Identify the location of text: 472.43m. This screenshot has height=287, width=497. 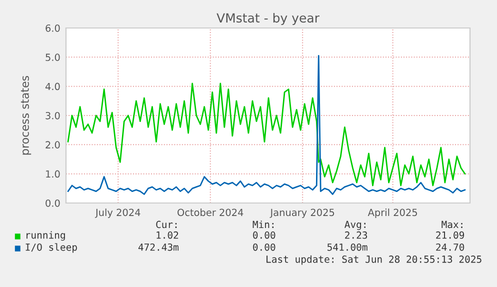
(158, 247).